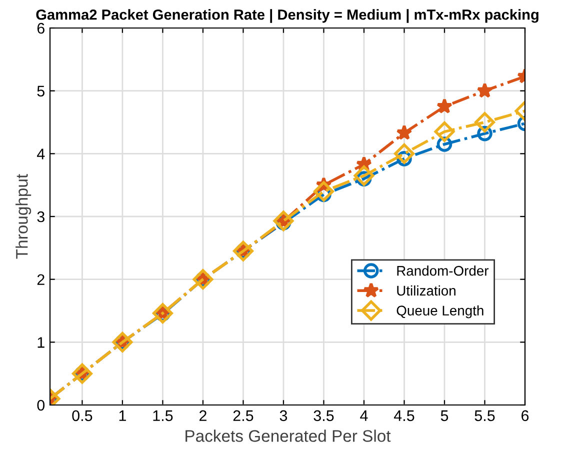  I want to click on y-tick-label: 3, so click(40, 216).